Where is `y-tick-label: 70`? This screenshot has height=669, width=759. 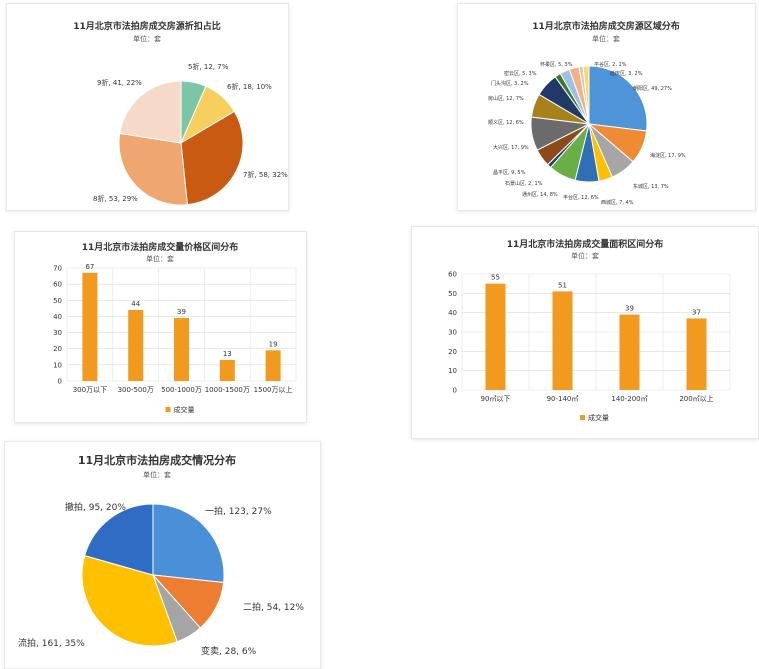
y-tick-label: 70 is located at coordinates (57, 269).